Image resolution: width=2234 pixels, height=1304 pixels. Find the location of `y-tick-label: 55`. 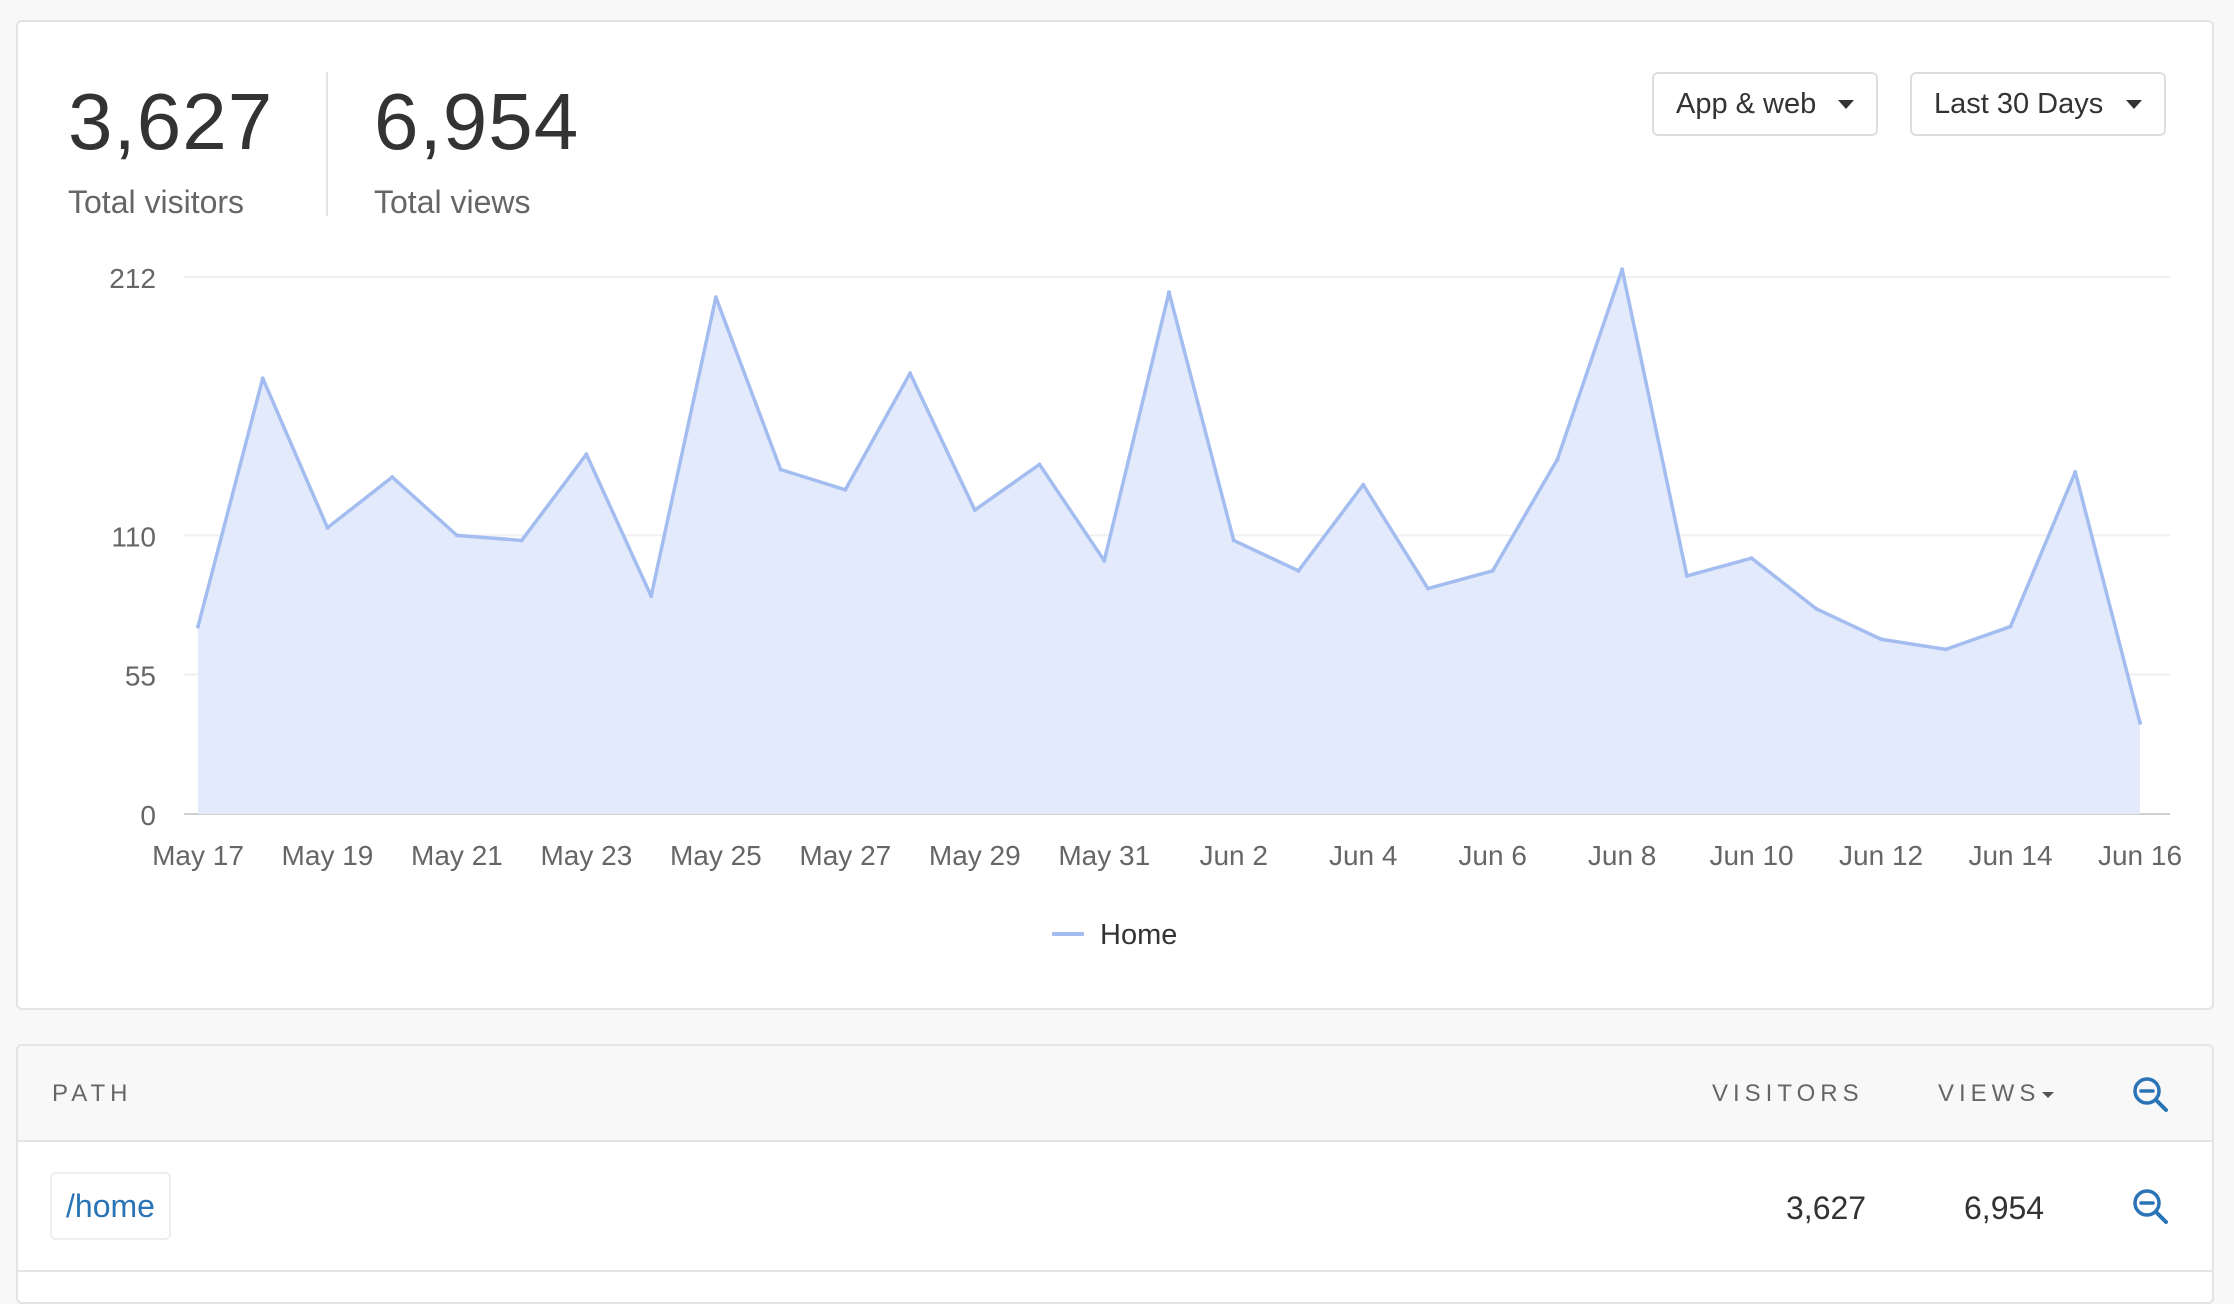

y-tick-label: 55 is located at coordinates (140, 676).